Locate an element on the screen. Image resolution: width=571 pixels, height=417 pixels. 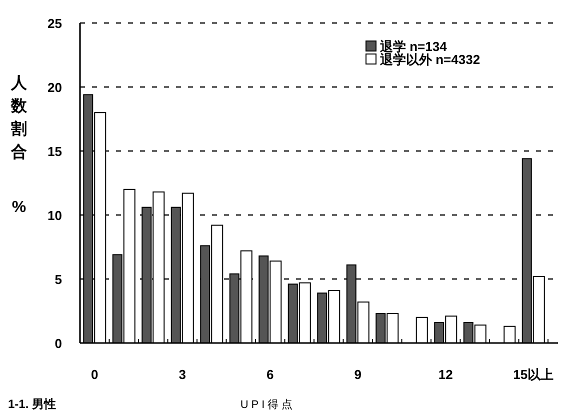
legend-label: 退学 n=134 is located at coordinates (413, 46).